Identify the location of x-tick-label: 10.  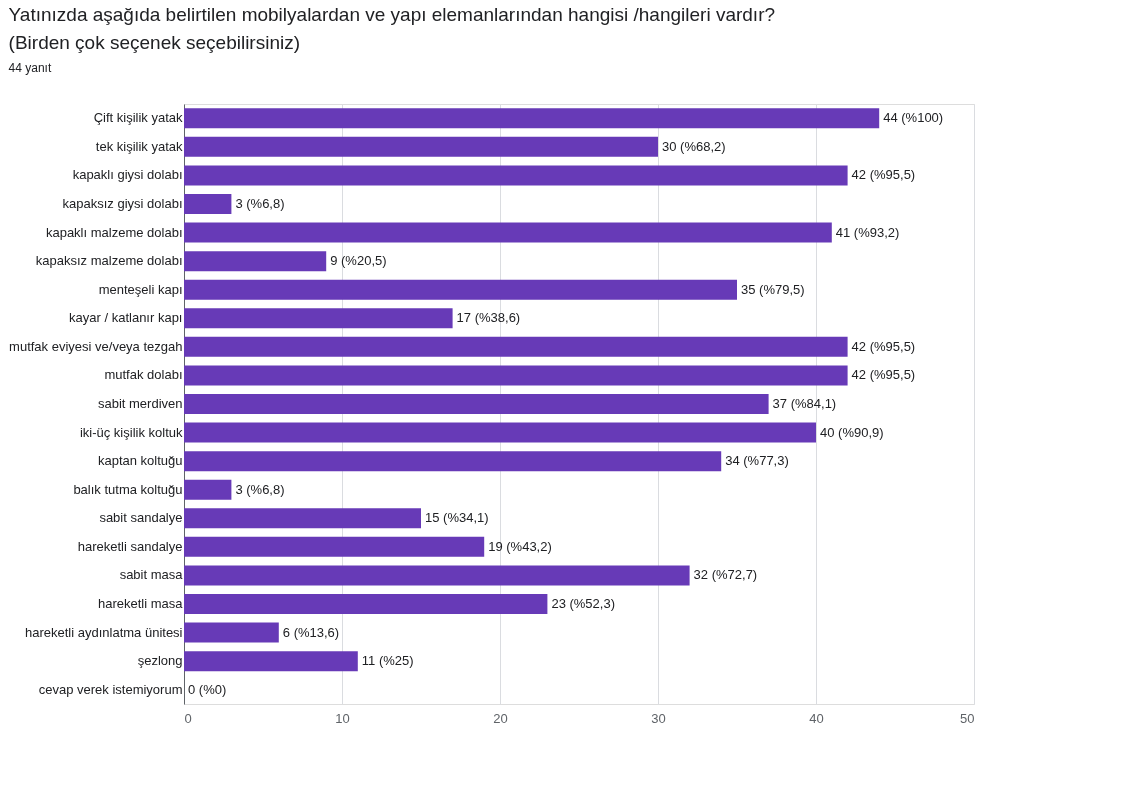
(342, 718).